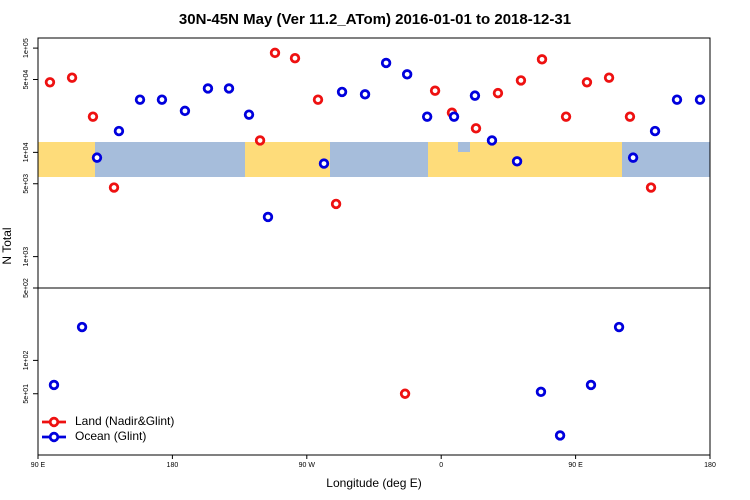 The width and height of the screenshot is (750, 500). I want to click on y-tick-label: 1e+04, so click(26, 152).